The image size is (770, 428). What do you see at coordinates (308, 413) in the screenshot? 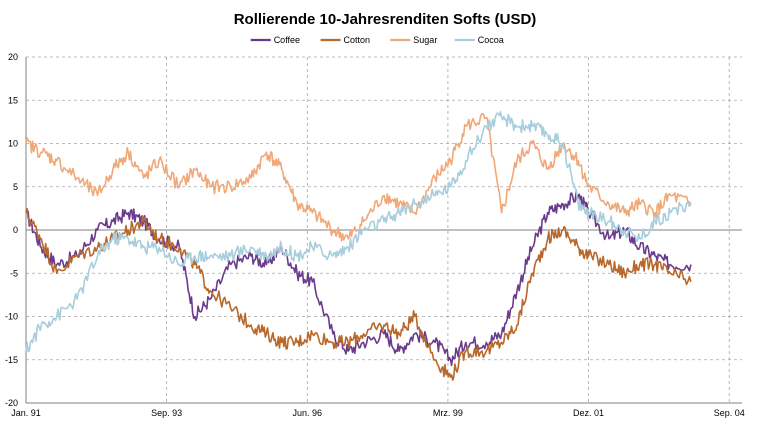
I see `x-tick-label: Jun. 96` at bounding box center [308, 413].